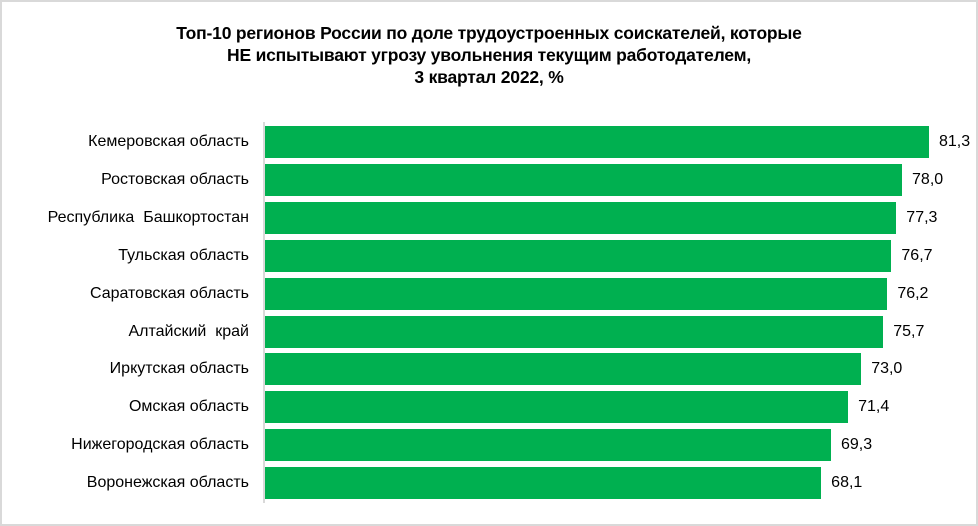 The image size is (978, 526). What do you see at coordinates (188, 407) in the screenshot?
I see `category-label: Омская область` at bounding box center [188, 407].